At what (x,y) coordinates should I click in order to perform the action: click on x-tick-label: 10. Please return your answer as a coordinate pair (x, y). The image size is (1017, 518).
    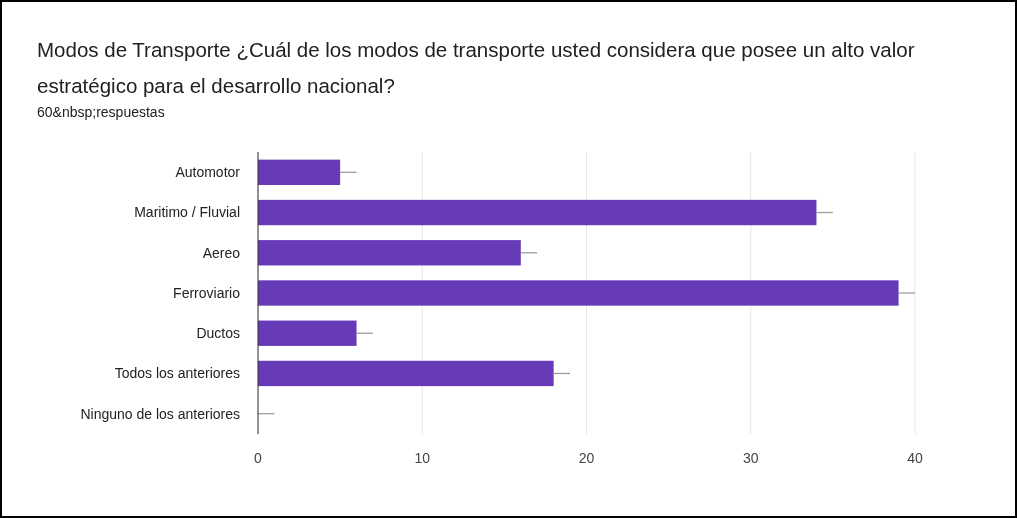
    Looking at the image, I should click on (422, 458).